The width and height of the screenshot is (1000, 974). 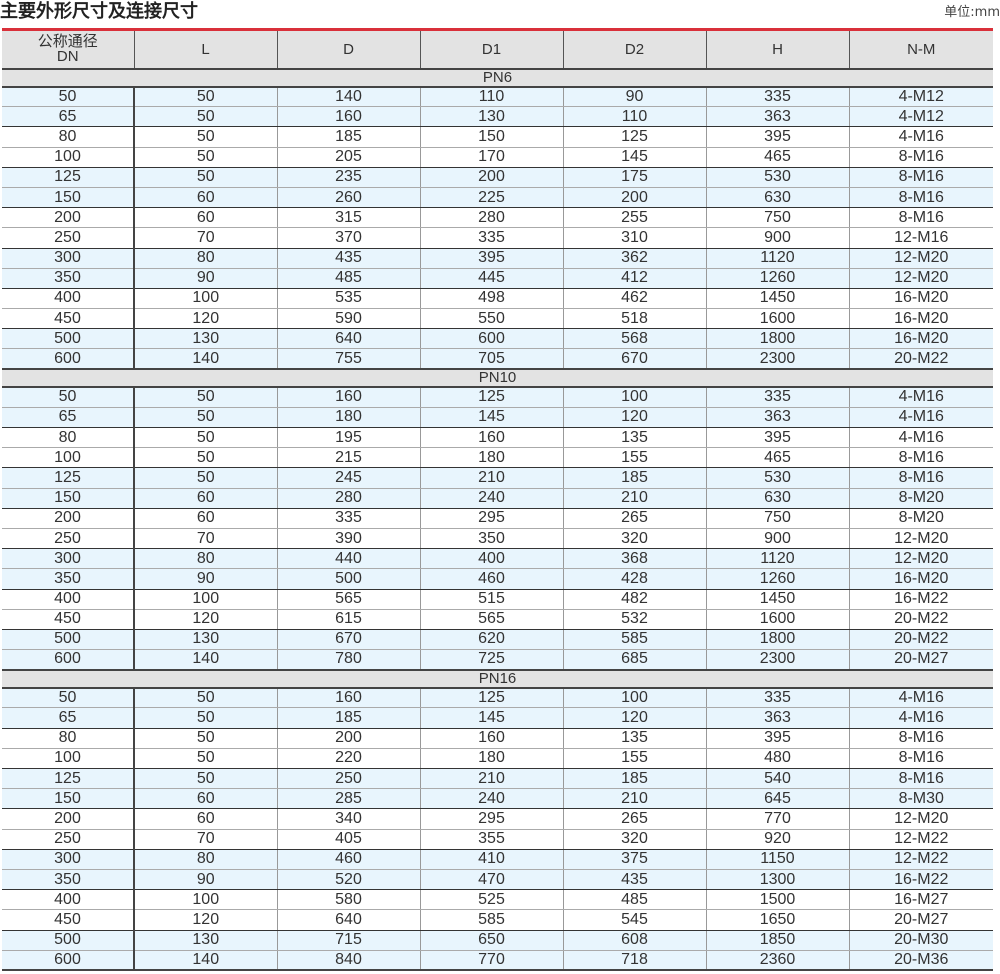 I want to click on cell-d1: 110, so click(x=491, y=97).